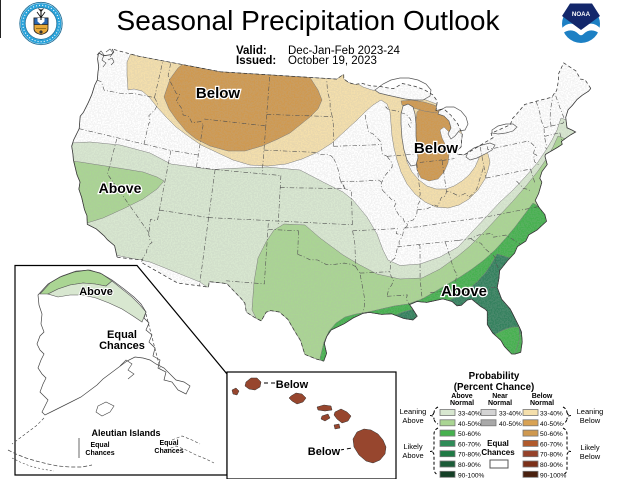  I want to click on svg-text: Probability, so click(494, 376).